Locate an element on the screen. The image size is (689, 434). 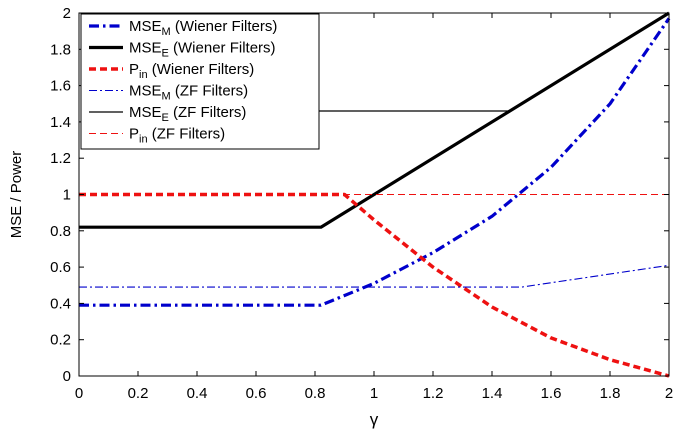
y-tick-label: 1.8 is located at coordinates (60, 49).